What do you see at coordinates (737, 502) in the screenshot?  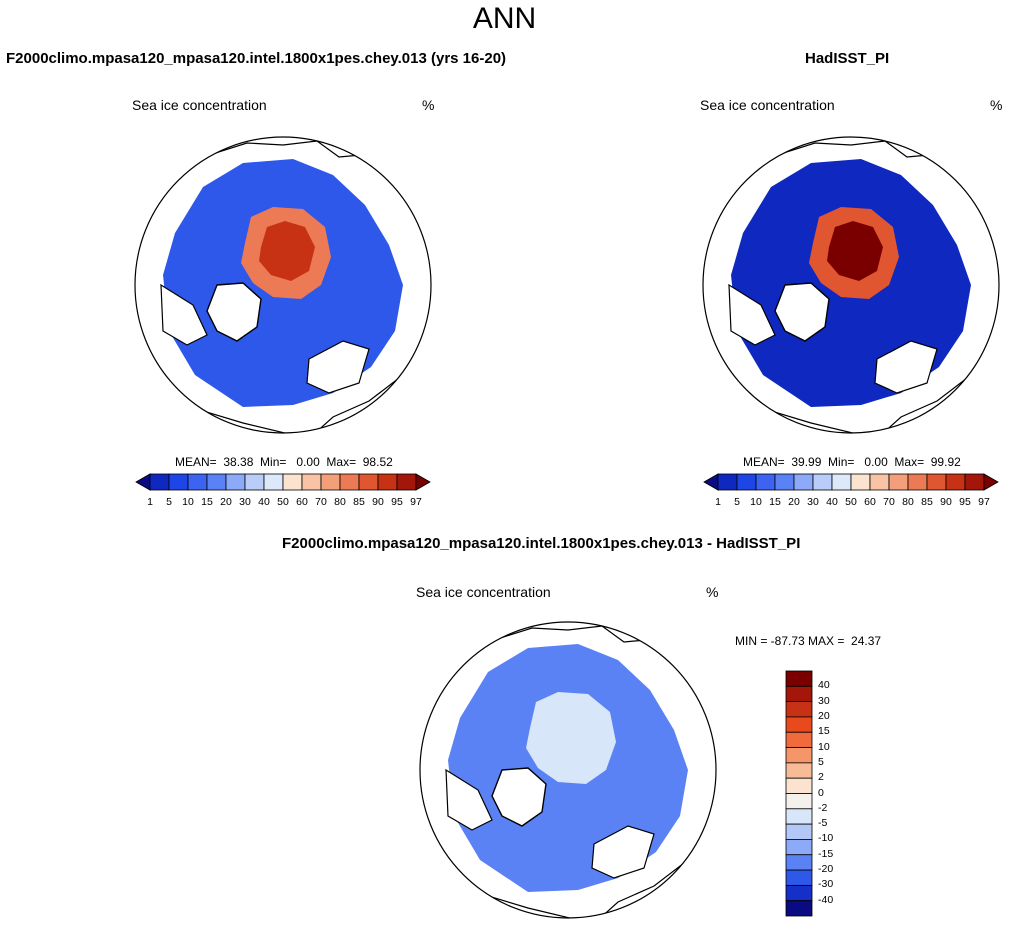 I see `panel2-colorbar-tick-label: 5` at bounding box center [737, 502].